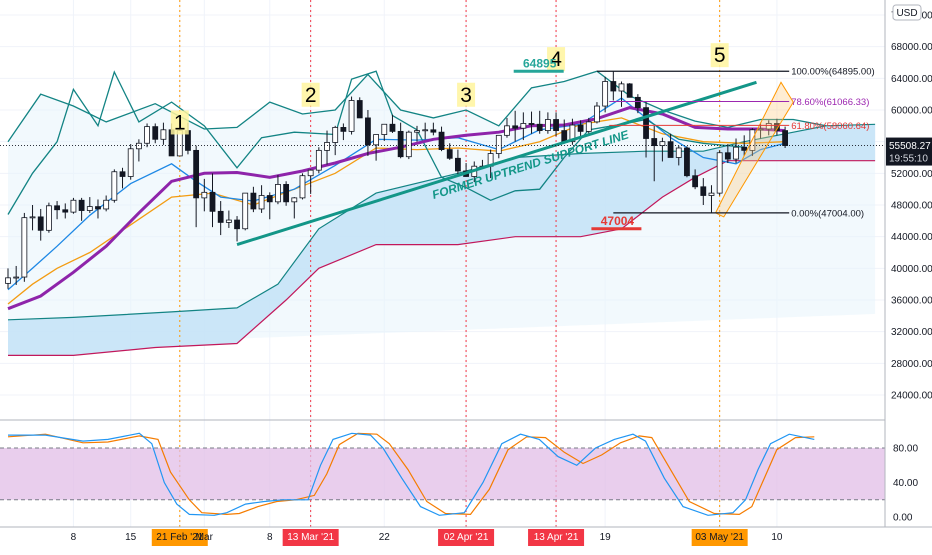 Image resolution: width=932 pixels, height=555 pixels. What do you see at coordinates (911, 301) in the screenshot?
I see `price-tick-label: 36000.00` at bounding box center [911, 301].